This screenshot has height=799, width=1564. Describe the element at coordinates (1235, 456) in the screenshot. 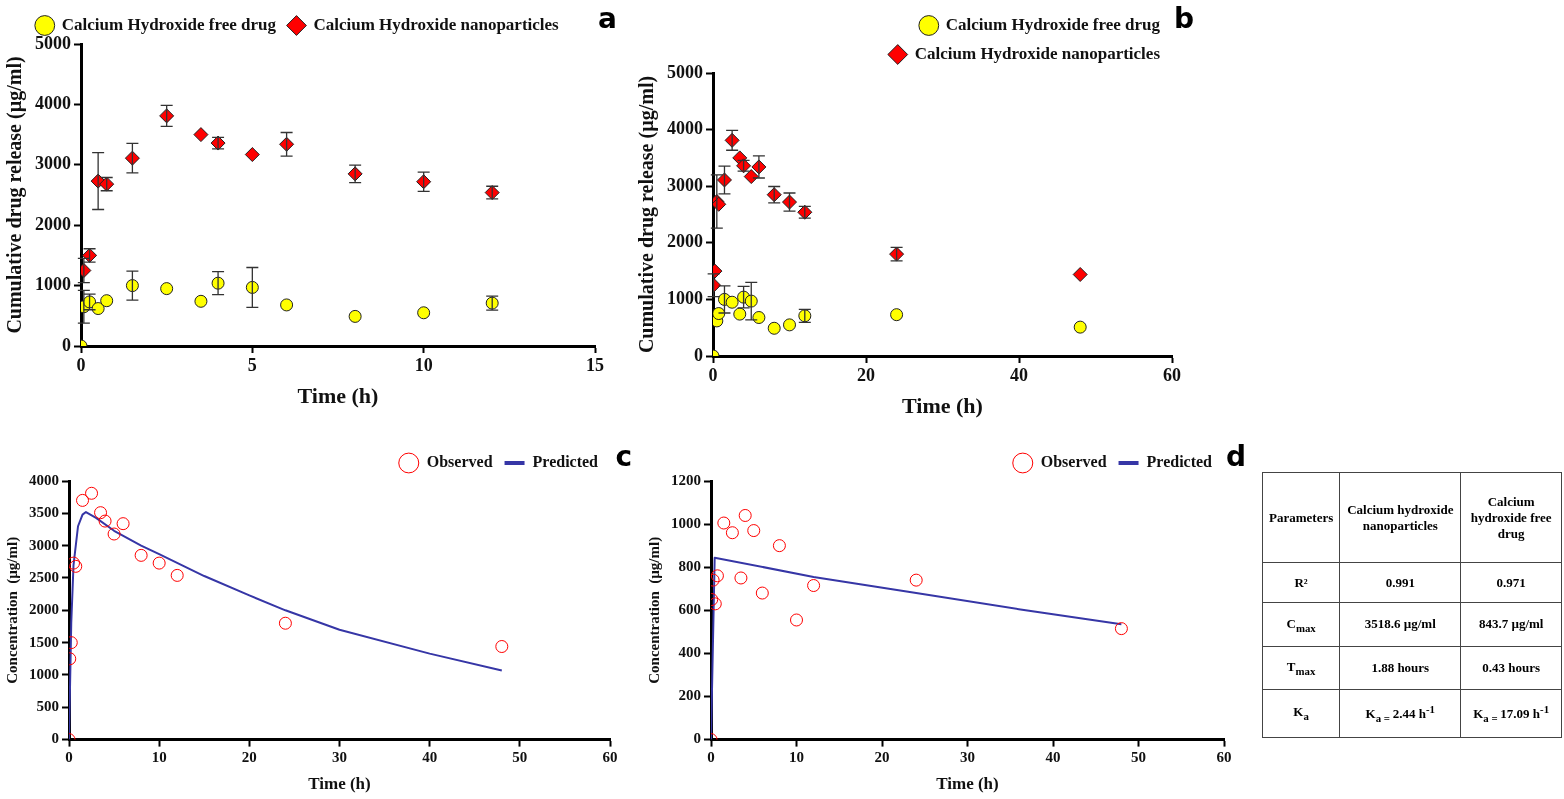

I see `text: d` at that location.